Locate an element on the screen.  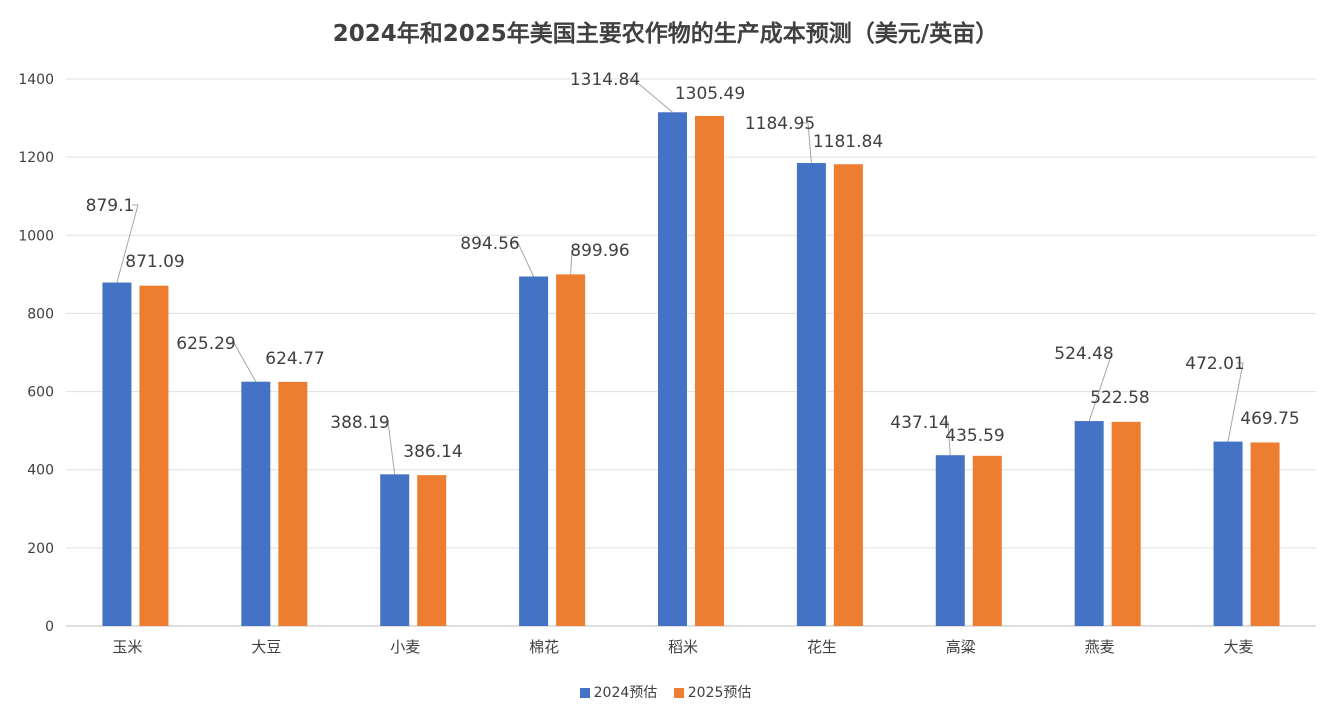
data-label: 524.48 is located at coordinates (1083, 354).